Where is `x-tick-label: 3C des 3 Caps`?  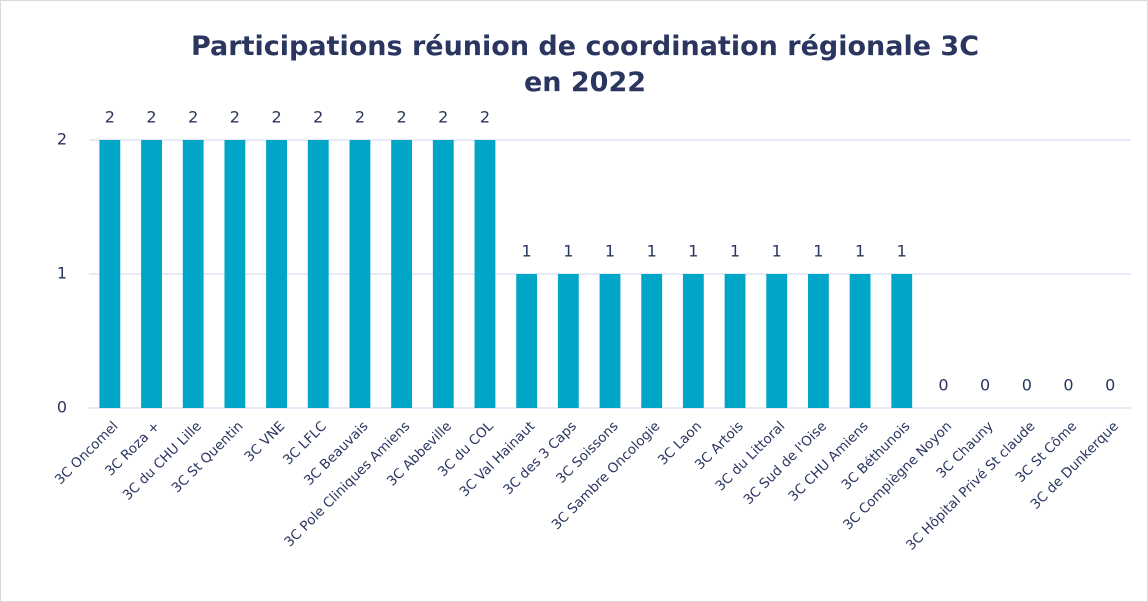 x-tick-label: 3C des 3 Caps is located at coordinates (540, 458).